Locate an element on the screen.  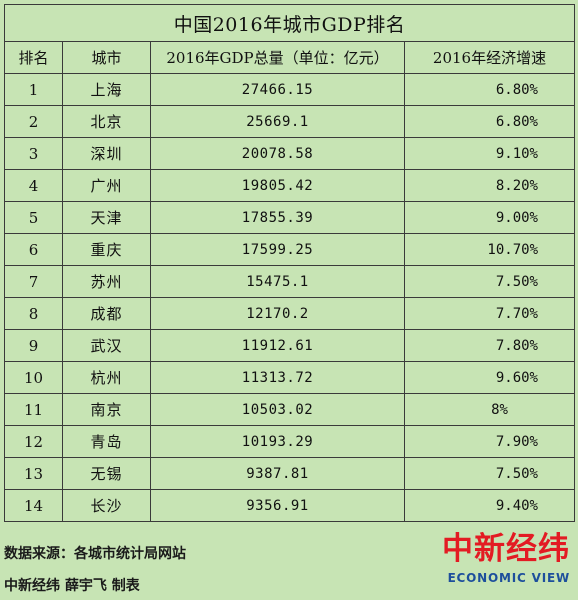
table-row: 8 成都 12170.2 7.70% is located at coordinates (289, 313).